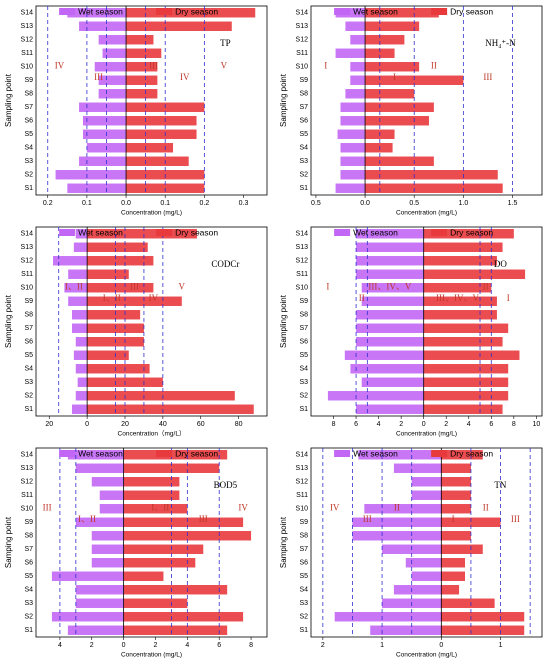  Describe the element at coordinates (225, 43) in the screenshot. I see `panel-title: TP` at that location.